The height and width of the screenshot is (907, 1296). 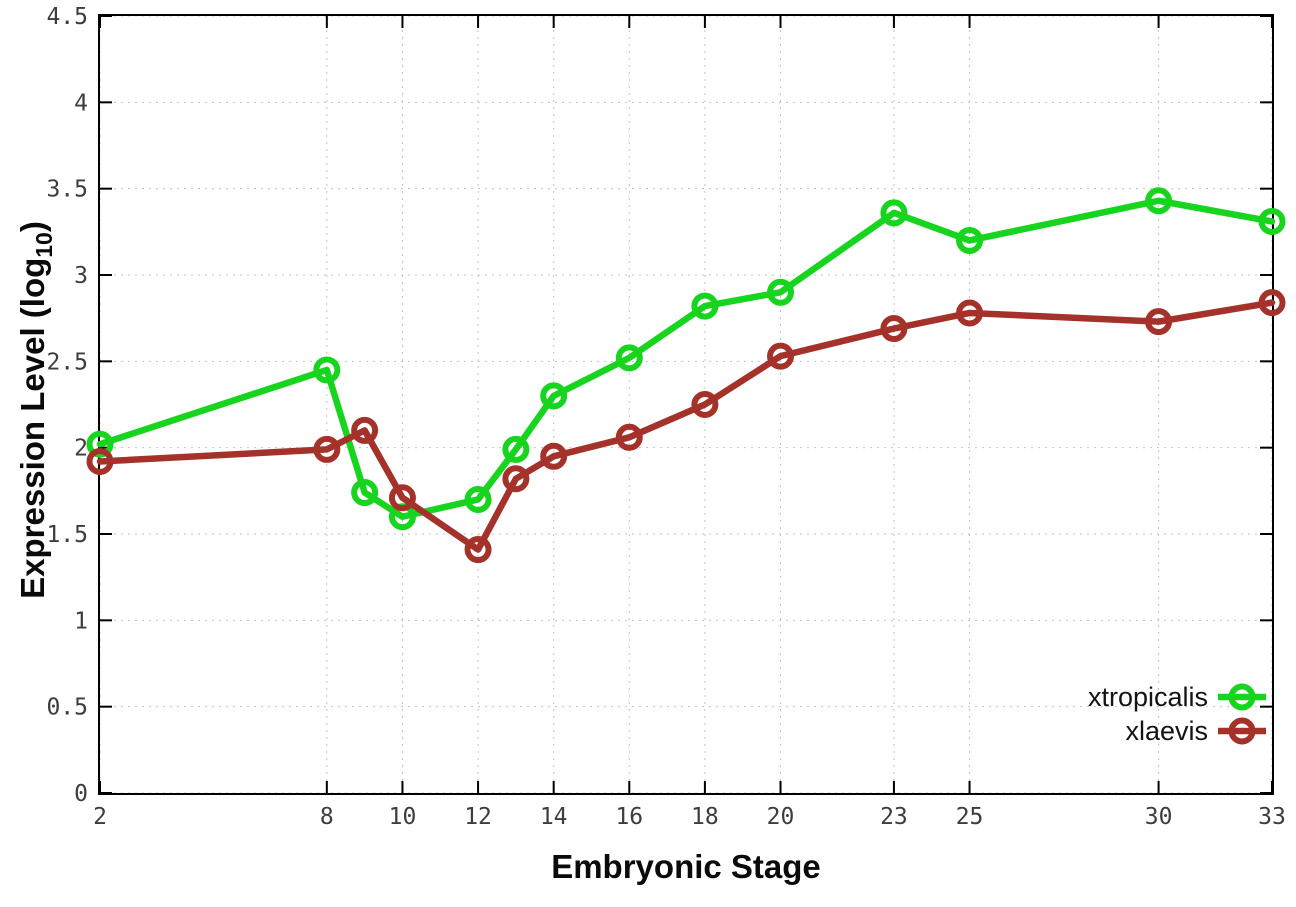 I want to click on x-axis-title: Embryonic Stage, so click(x=686, y=866).